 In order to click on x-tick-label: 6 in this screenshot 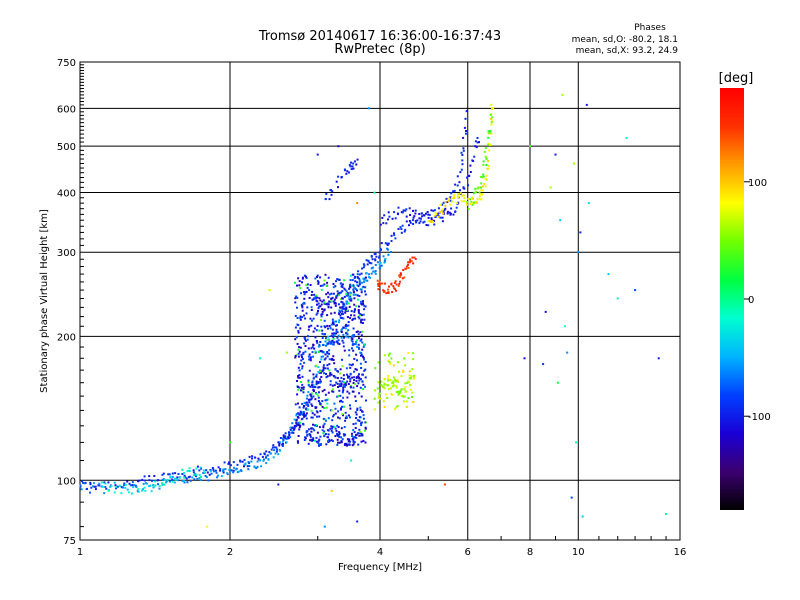, I will do `click(468, 552)`.